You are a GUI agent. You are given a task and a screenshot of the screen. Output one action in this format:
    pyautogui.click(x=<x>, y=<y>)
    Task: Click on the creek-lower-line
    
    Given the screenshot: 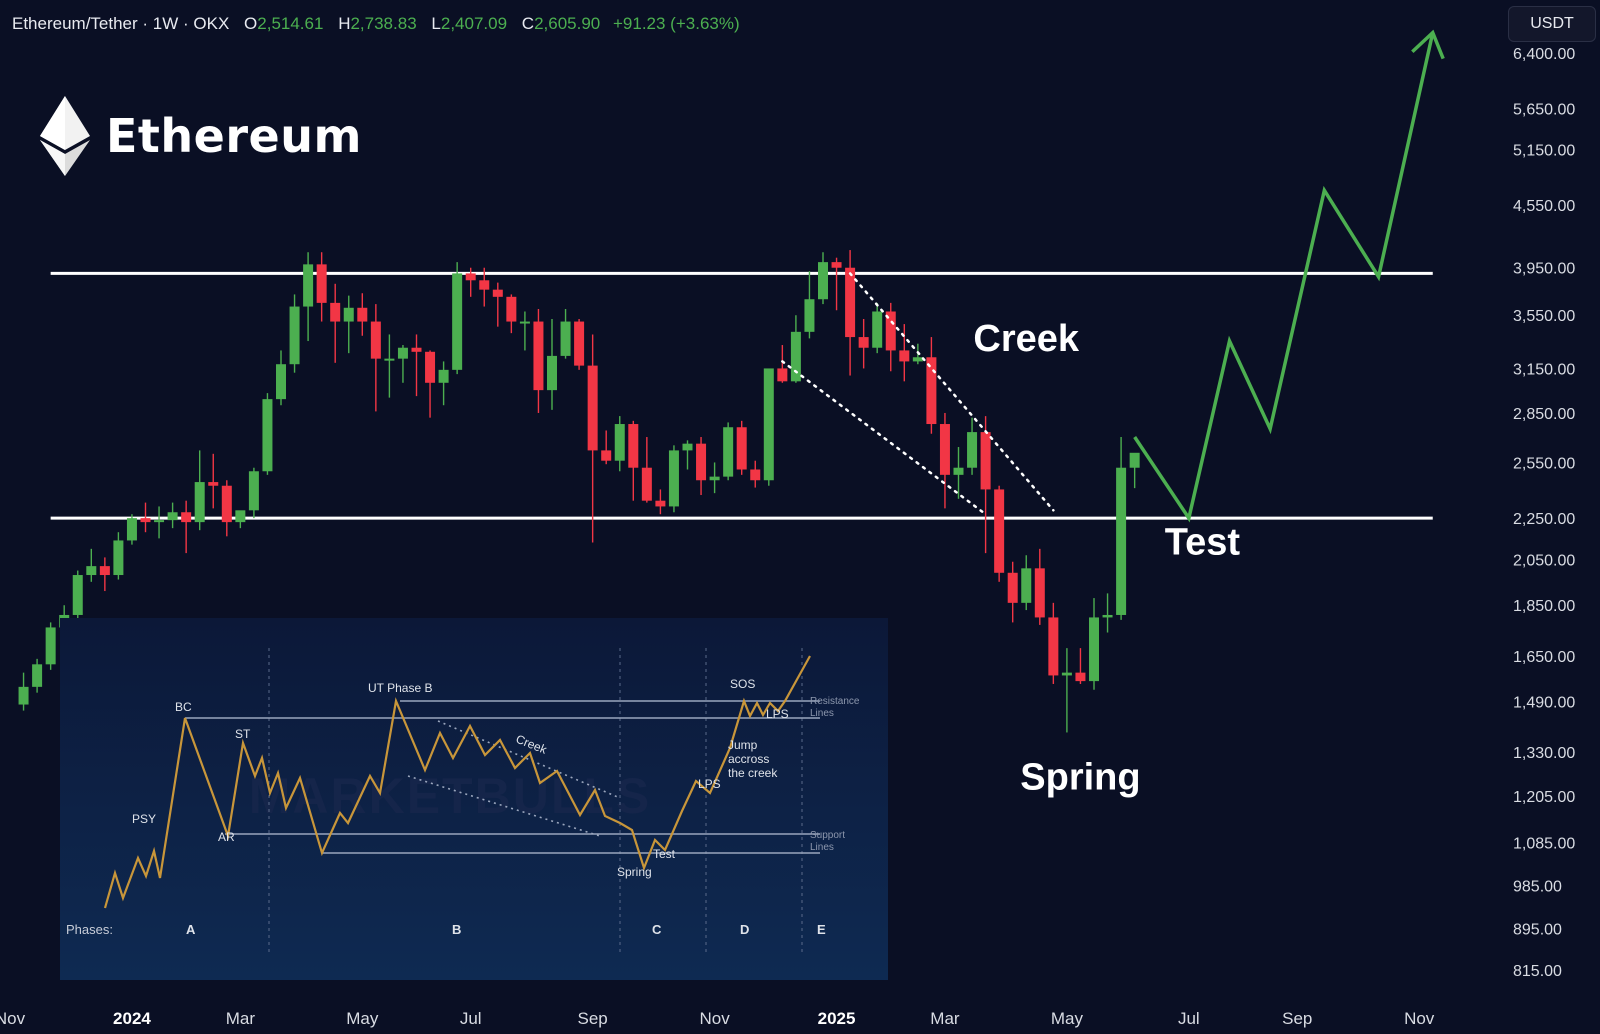 What is the action you would take?
    pyautogui.click(x=884, y=438)
    